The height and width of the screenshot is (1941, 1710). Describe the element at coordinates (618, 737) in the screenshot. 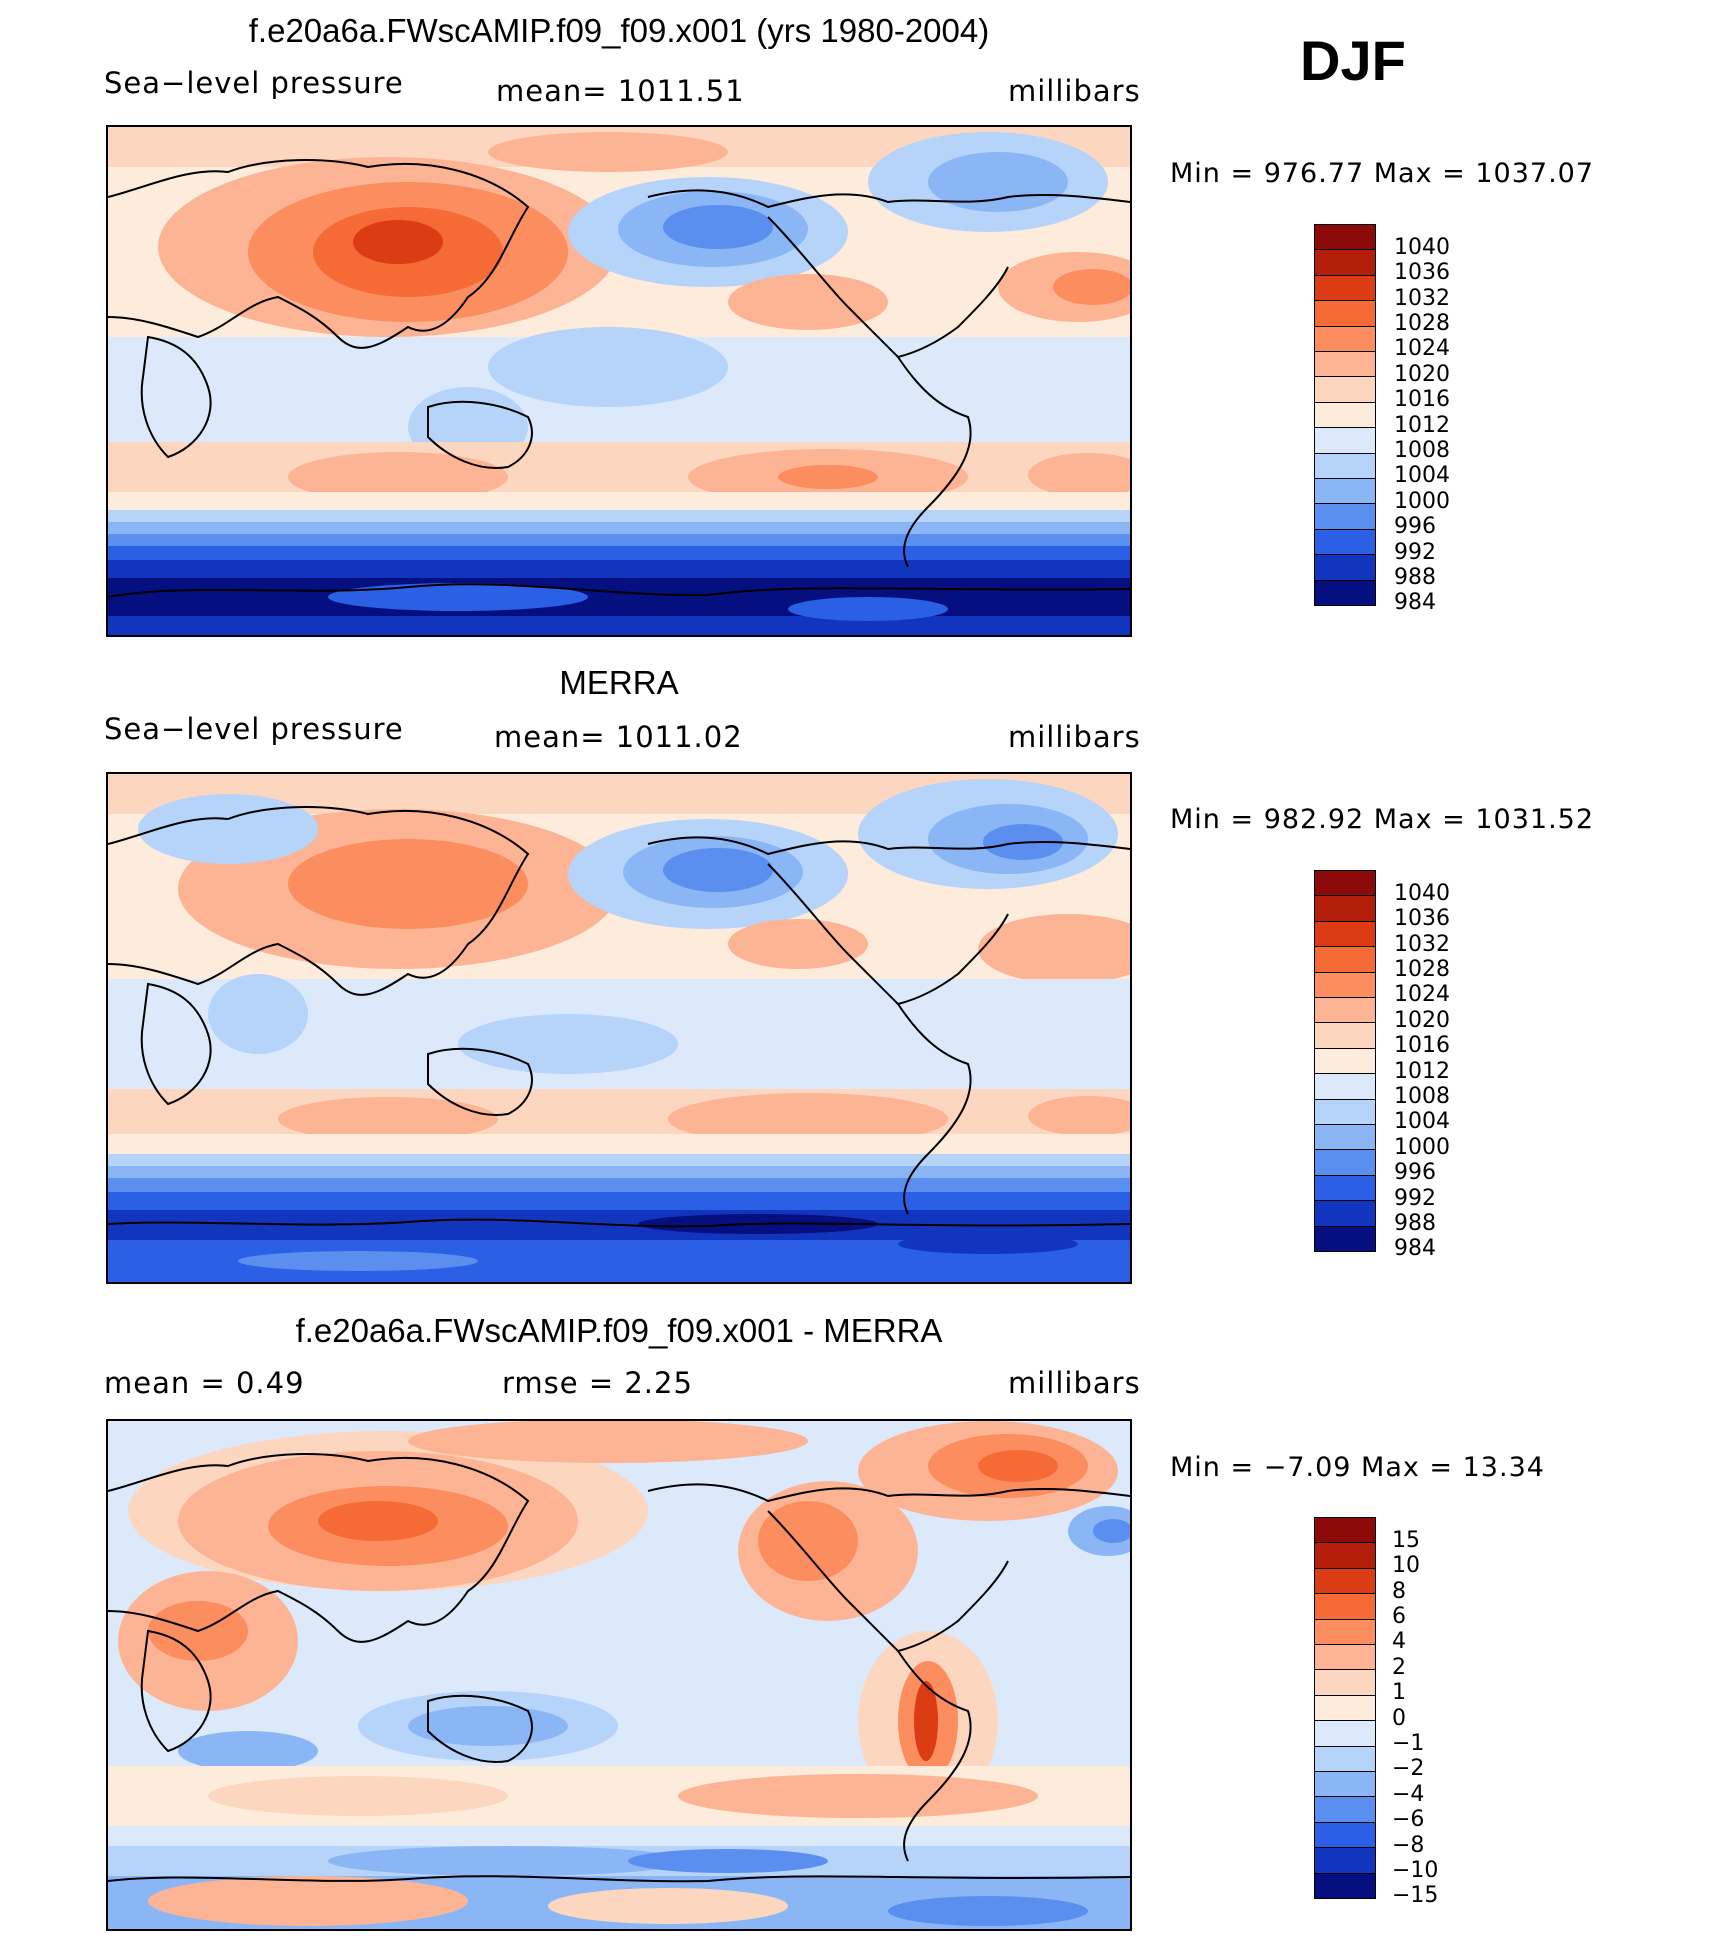

I see `panel-2-mean-label: mean= 1011.02` at that location.